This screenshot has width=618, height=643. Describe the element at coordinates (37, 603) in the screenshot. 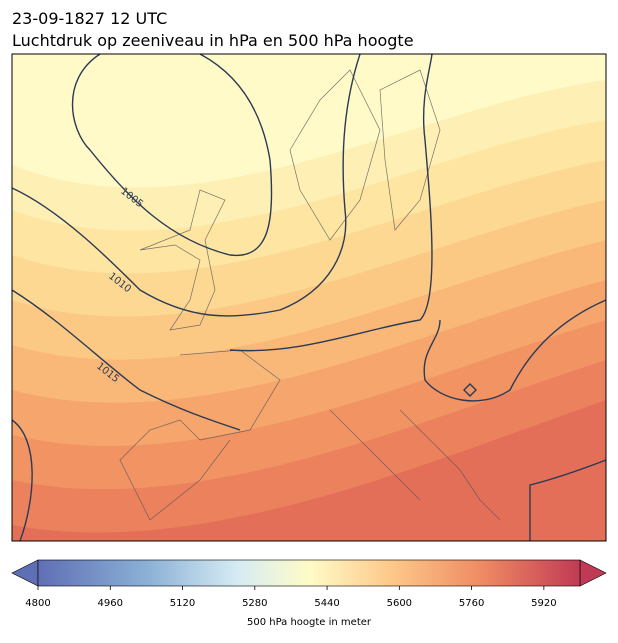

I see `colorbar-tick-label: 4800` at that location.